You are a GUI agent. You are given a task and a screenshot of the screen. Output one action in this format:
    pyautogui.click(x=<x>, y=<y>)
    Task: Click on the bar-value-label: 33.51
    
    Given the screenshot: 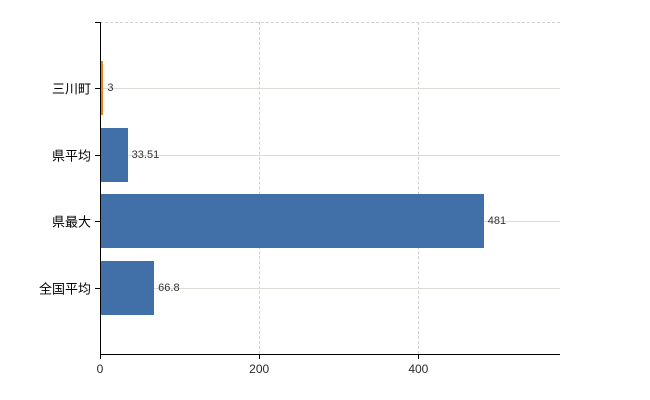 What is the action you would take?
    pyautogui.click(x=145, y=154)
    